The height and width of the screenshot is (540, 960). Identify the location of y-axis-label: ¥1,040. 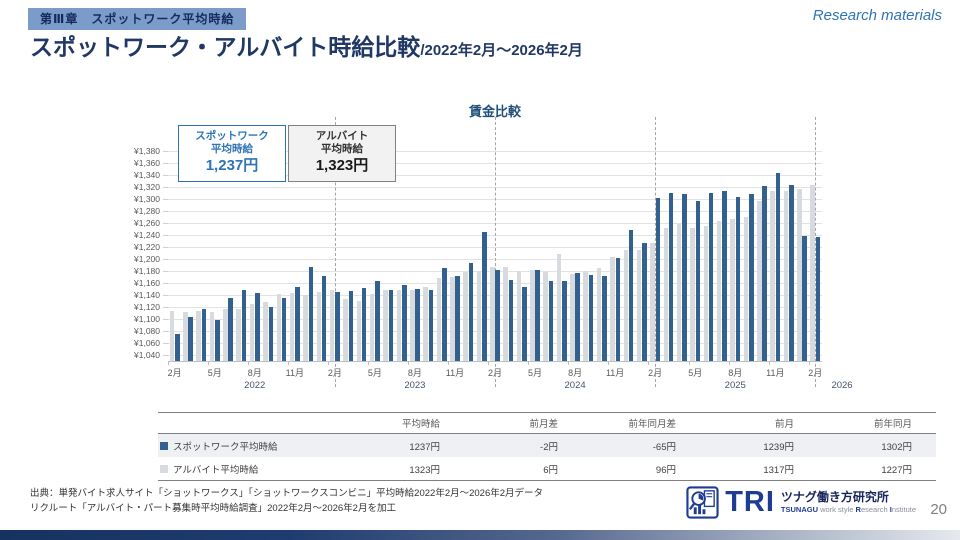
(147, 355).